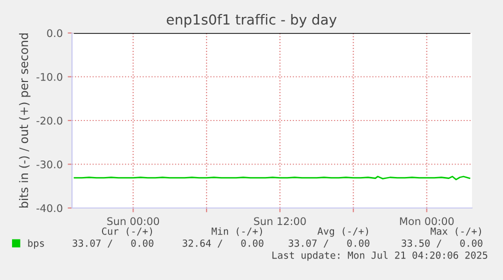  What do you see at coordinates (280, 221) in the screenshot?
I see `x-tick-label: Sun 12:00` at bounding box center [280, 221].